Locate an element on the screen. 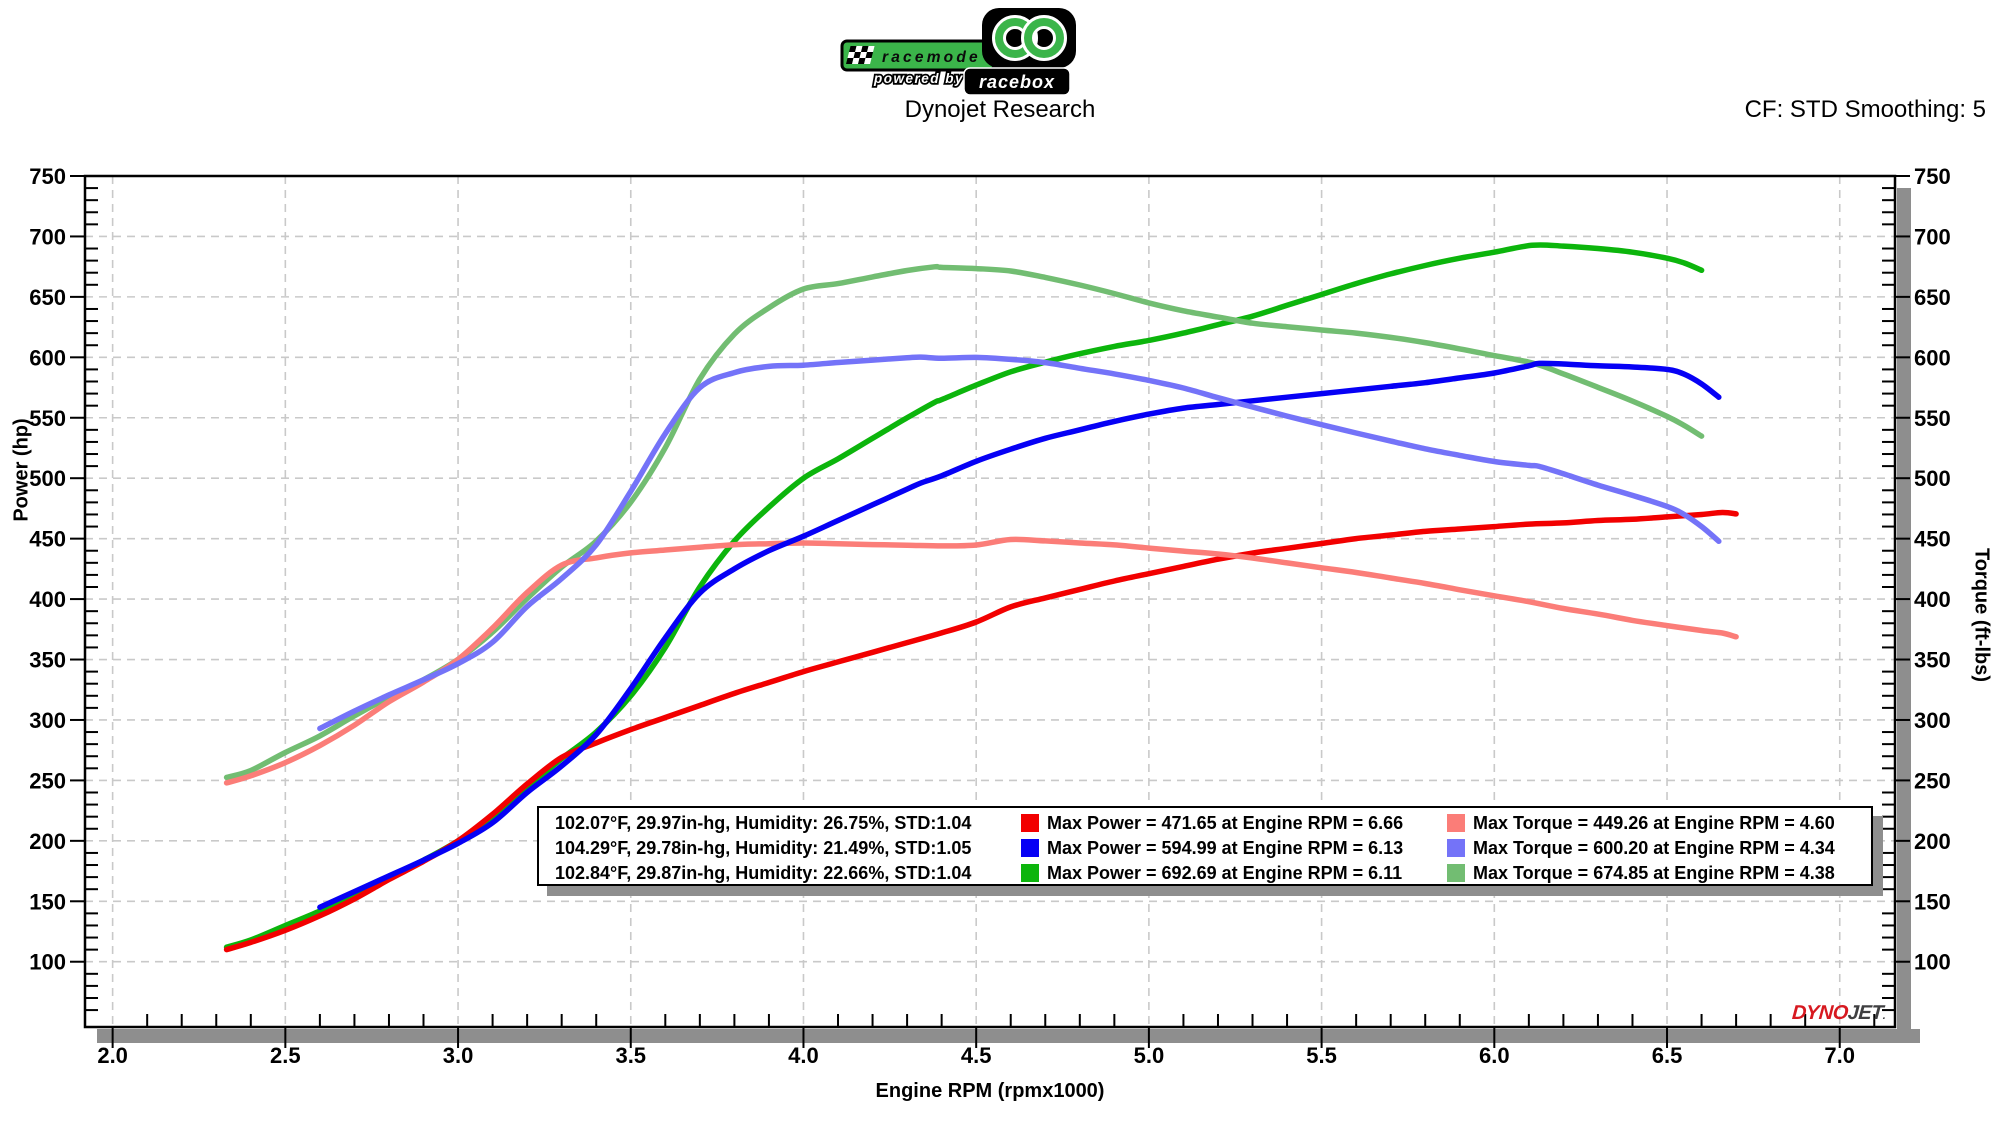 This screenshot has height=1125, width=2000. x-axis-title-rpm: Engine RPM (rpmx1000) is located at coordinates (990, 1091).